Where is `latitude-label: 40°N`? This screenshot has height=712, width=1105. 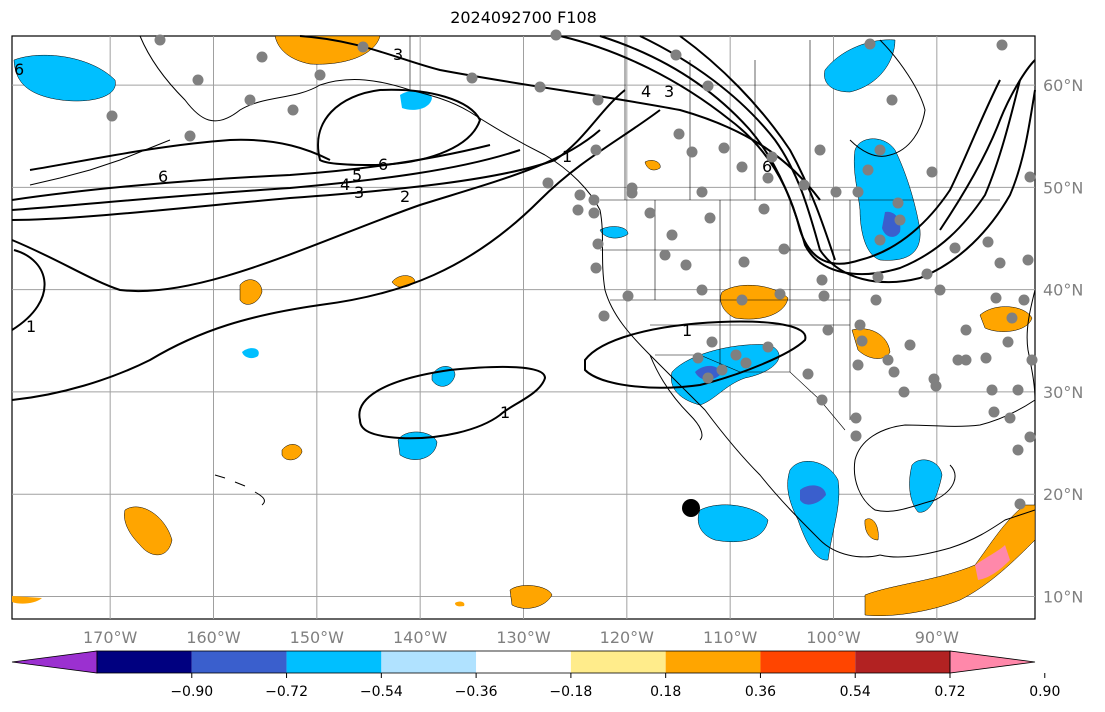
latitude-label: 40°N is located at coordinates (1063, 290).